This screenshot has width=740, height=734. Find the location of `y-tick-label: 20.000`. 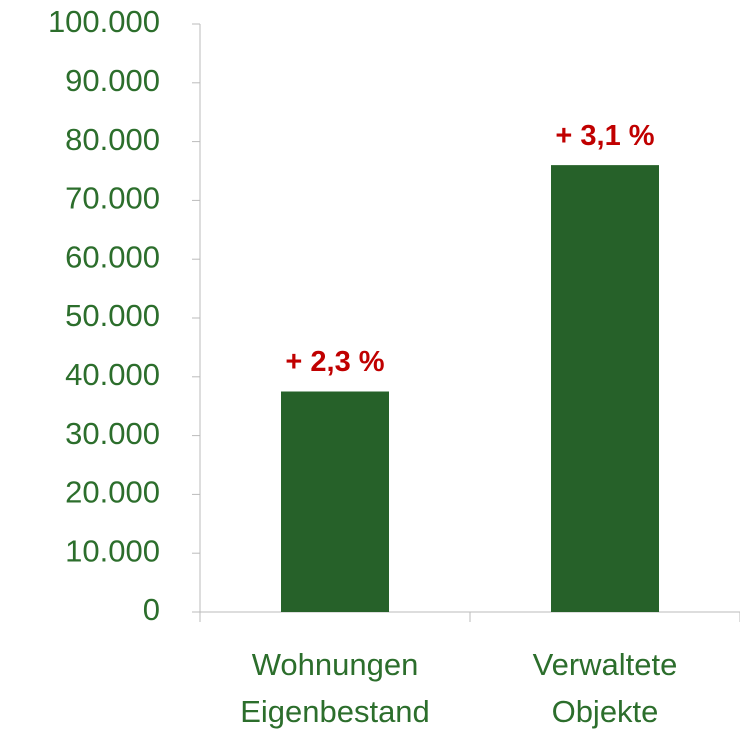

y-tick-label: 20.000 is located at coordinates (112, 492).